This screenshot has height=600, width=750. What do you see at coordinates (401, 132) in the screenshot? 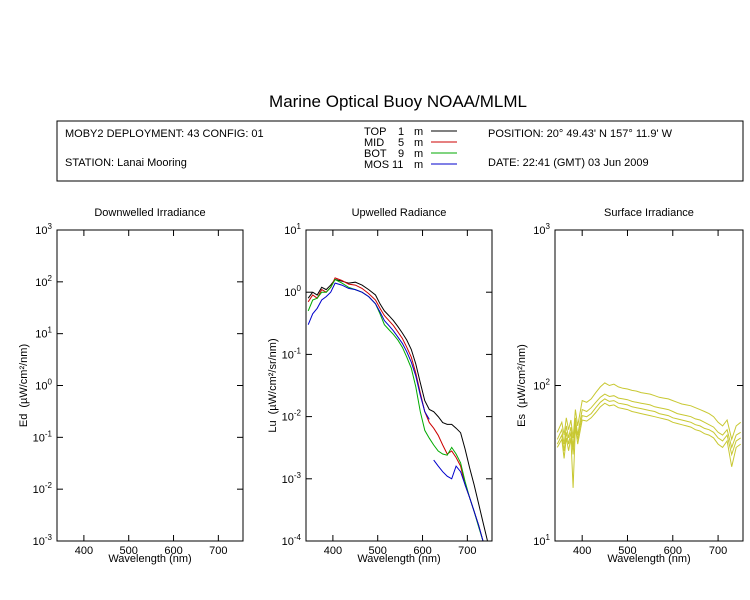
I see `legend-depth: 1` at bounding box center [401, 132].